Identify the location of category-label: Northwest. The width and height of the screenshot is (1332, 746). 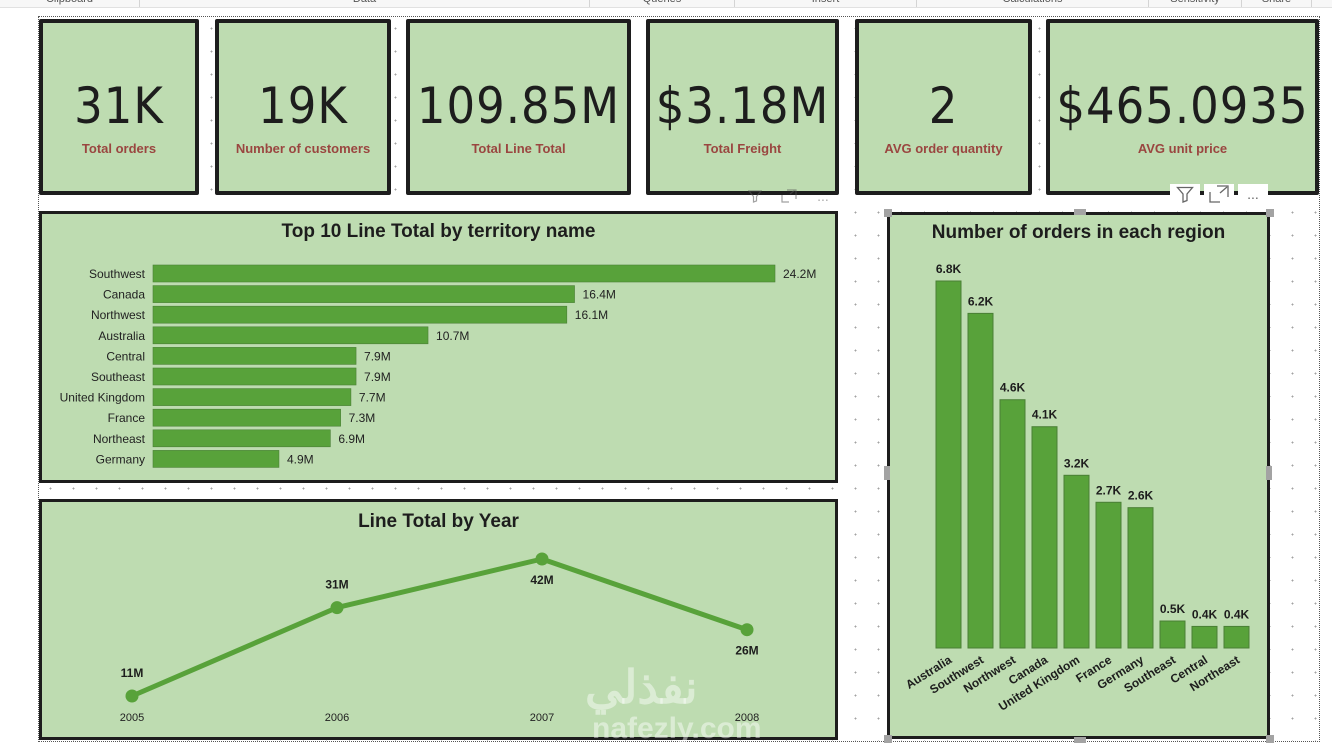
(118, 315).